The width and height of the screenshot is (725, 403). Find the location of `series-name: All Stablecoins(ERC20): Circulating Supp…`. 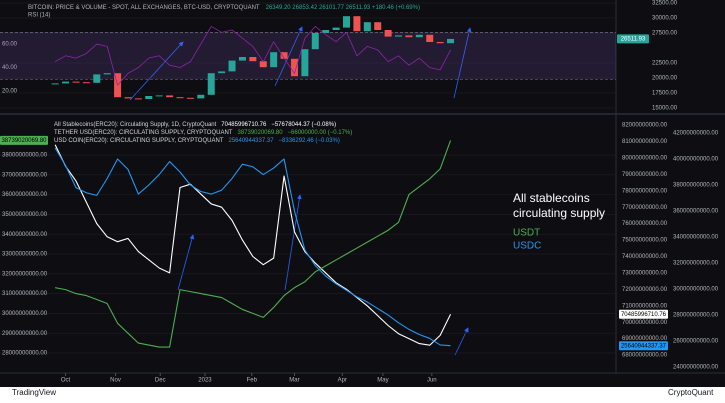

series-name: All Stablecoins(ERC20): Circulating Supp… is located at coordinates (135, 125).